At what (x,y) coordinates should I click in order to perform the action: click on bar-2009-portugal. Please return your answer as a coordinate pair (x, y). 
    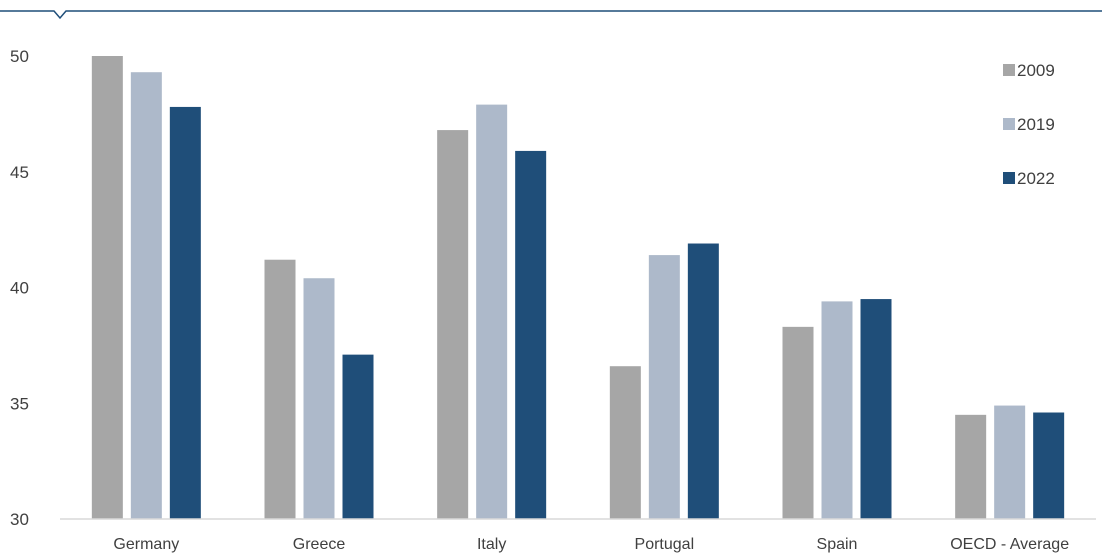
    Looking at the image, I should click on (625, 442).